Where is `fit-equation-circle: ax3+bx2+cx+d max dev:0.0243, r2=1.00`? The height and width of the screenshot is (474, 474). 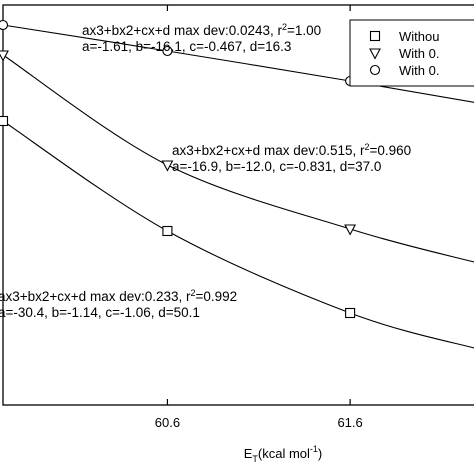
fit-equation-circle: ax3+bx2+cx+d max dev:0.0243, r2=1.00 is located at coordinates (201, 30).